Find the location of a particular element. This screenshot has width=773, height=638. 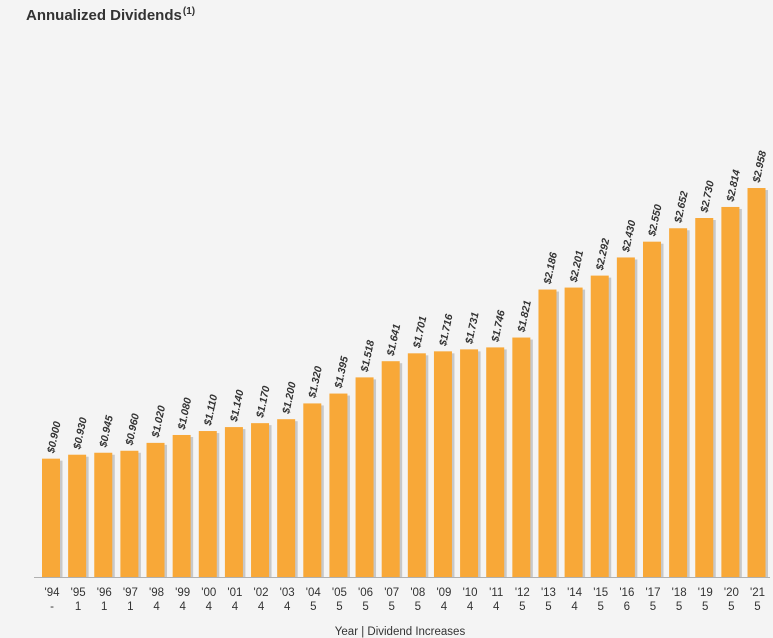

bar-value-label: $2.652 is located at coordinates (681, 207).